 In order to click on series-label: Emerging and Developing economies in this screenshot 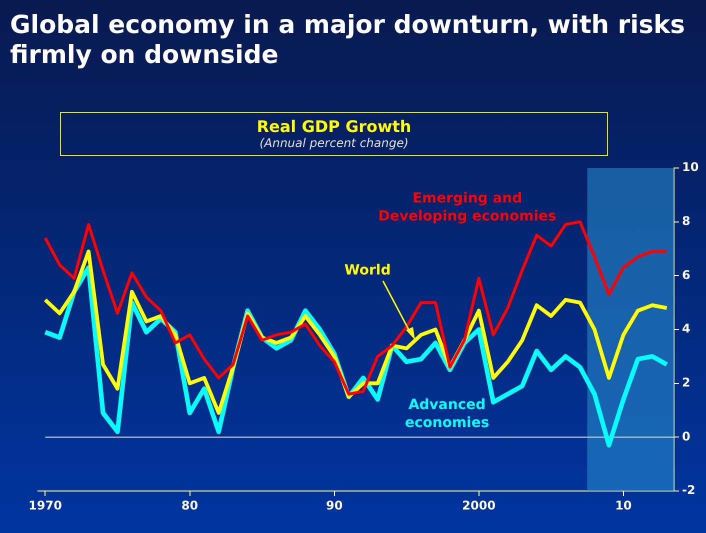, I will do `click(467, 207)`.